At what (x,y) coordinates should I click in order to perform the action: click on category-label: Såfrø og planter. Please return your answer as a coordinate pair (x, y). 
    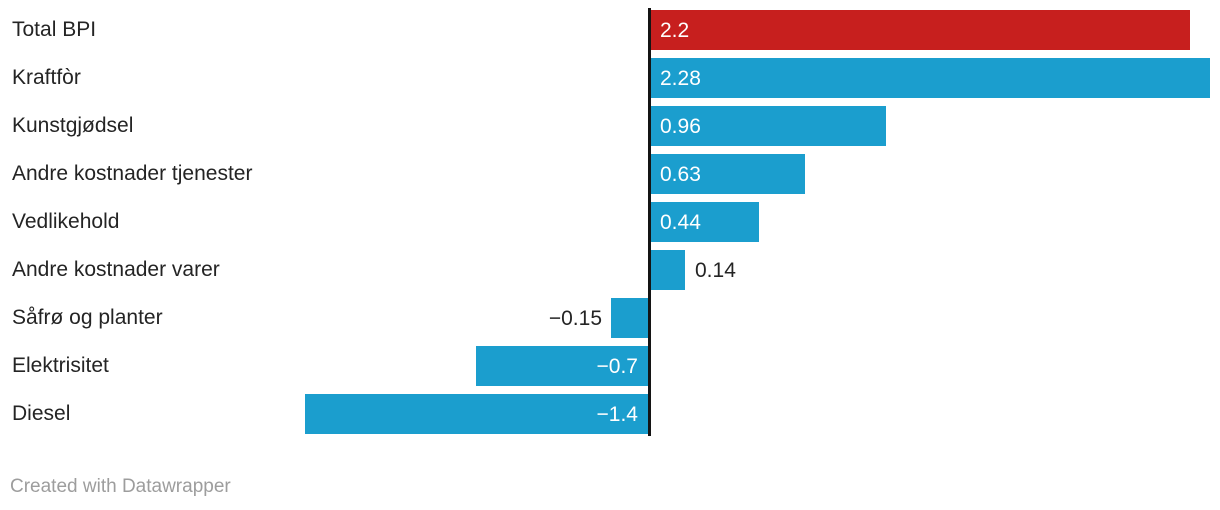
    Looking at the image, I should click on (87, 317).